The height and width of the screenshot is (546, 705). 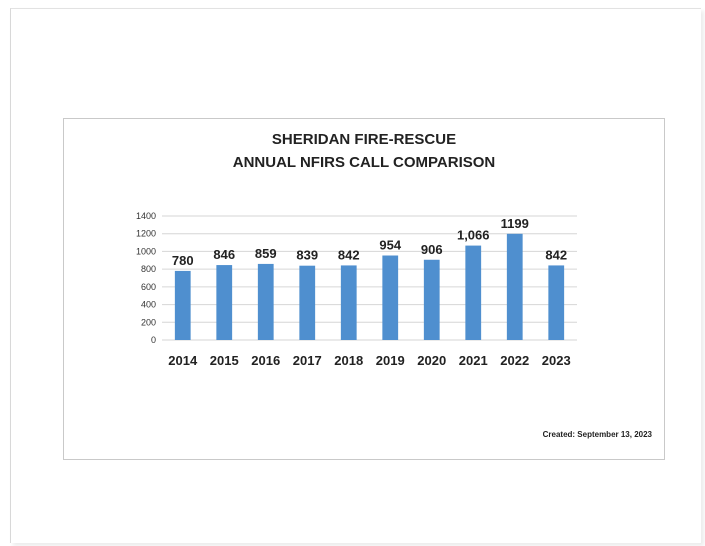 What do you see at coordinates (307, 360) in the screenshot?
I see `x-tick-label: 2017` at bounding box center [307, 360].